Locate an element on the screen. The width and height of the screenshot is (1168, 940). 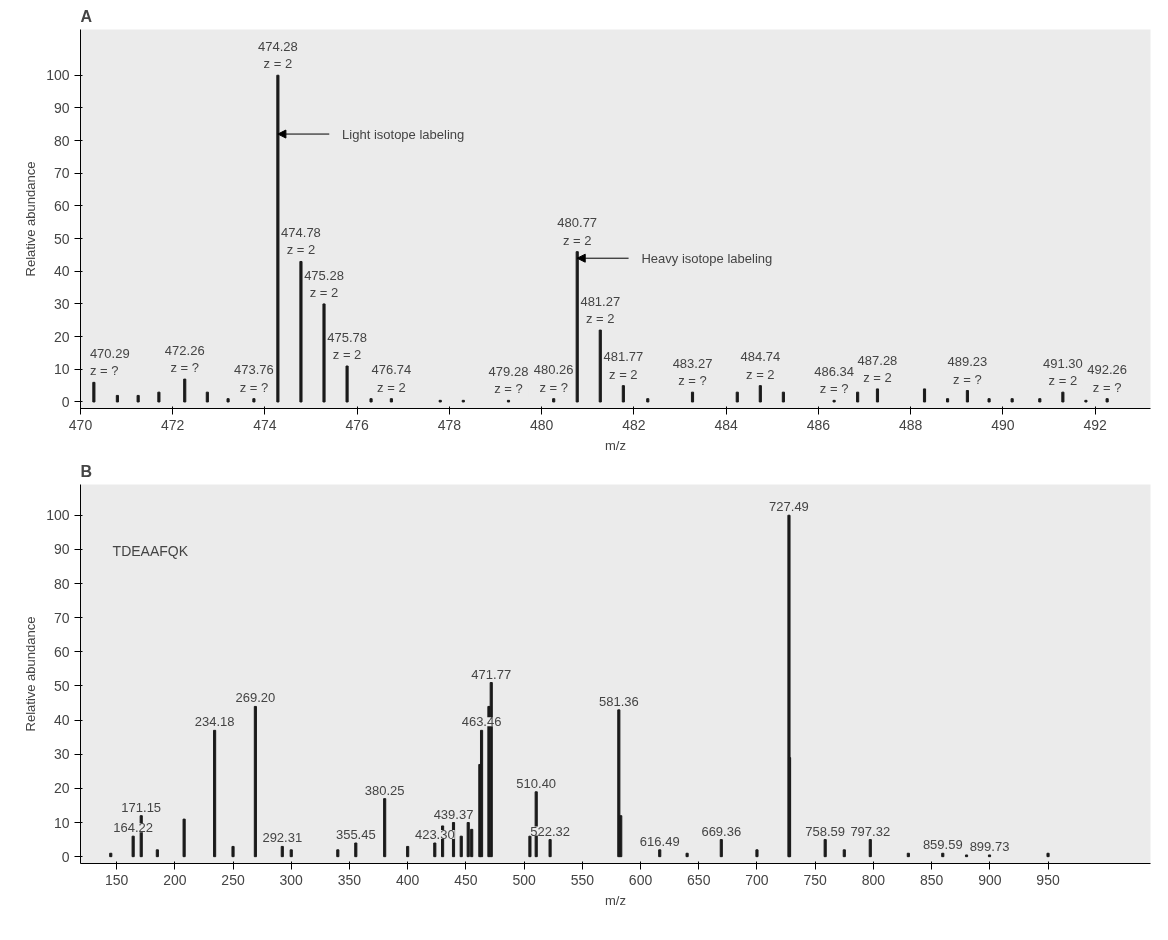
annotation: 480.26 z = ? is located at coordinates (553, 378).